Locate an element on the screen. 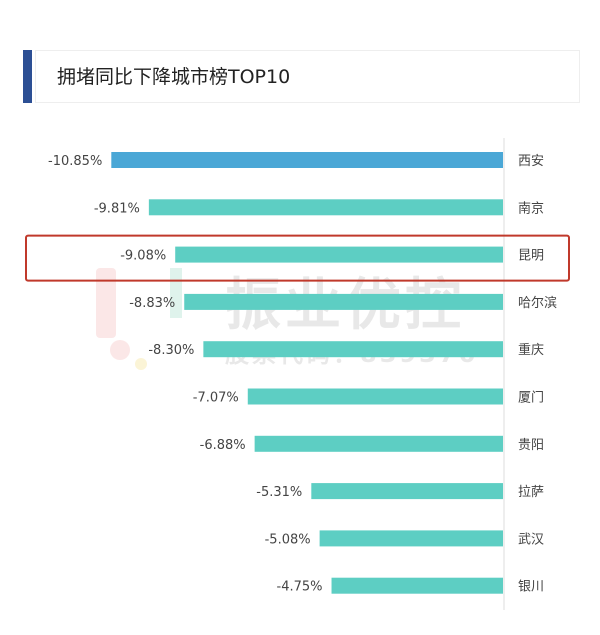 The height and width of the screenshot is (635, 600). category-label: 贵阳 is located at coordinates (531, 445).